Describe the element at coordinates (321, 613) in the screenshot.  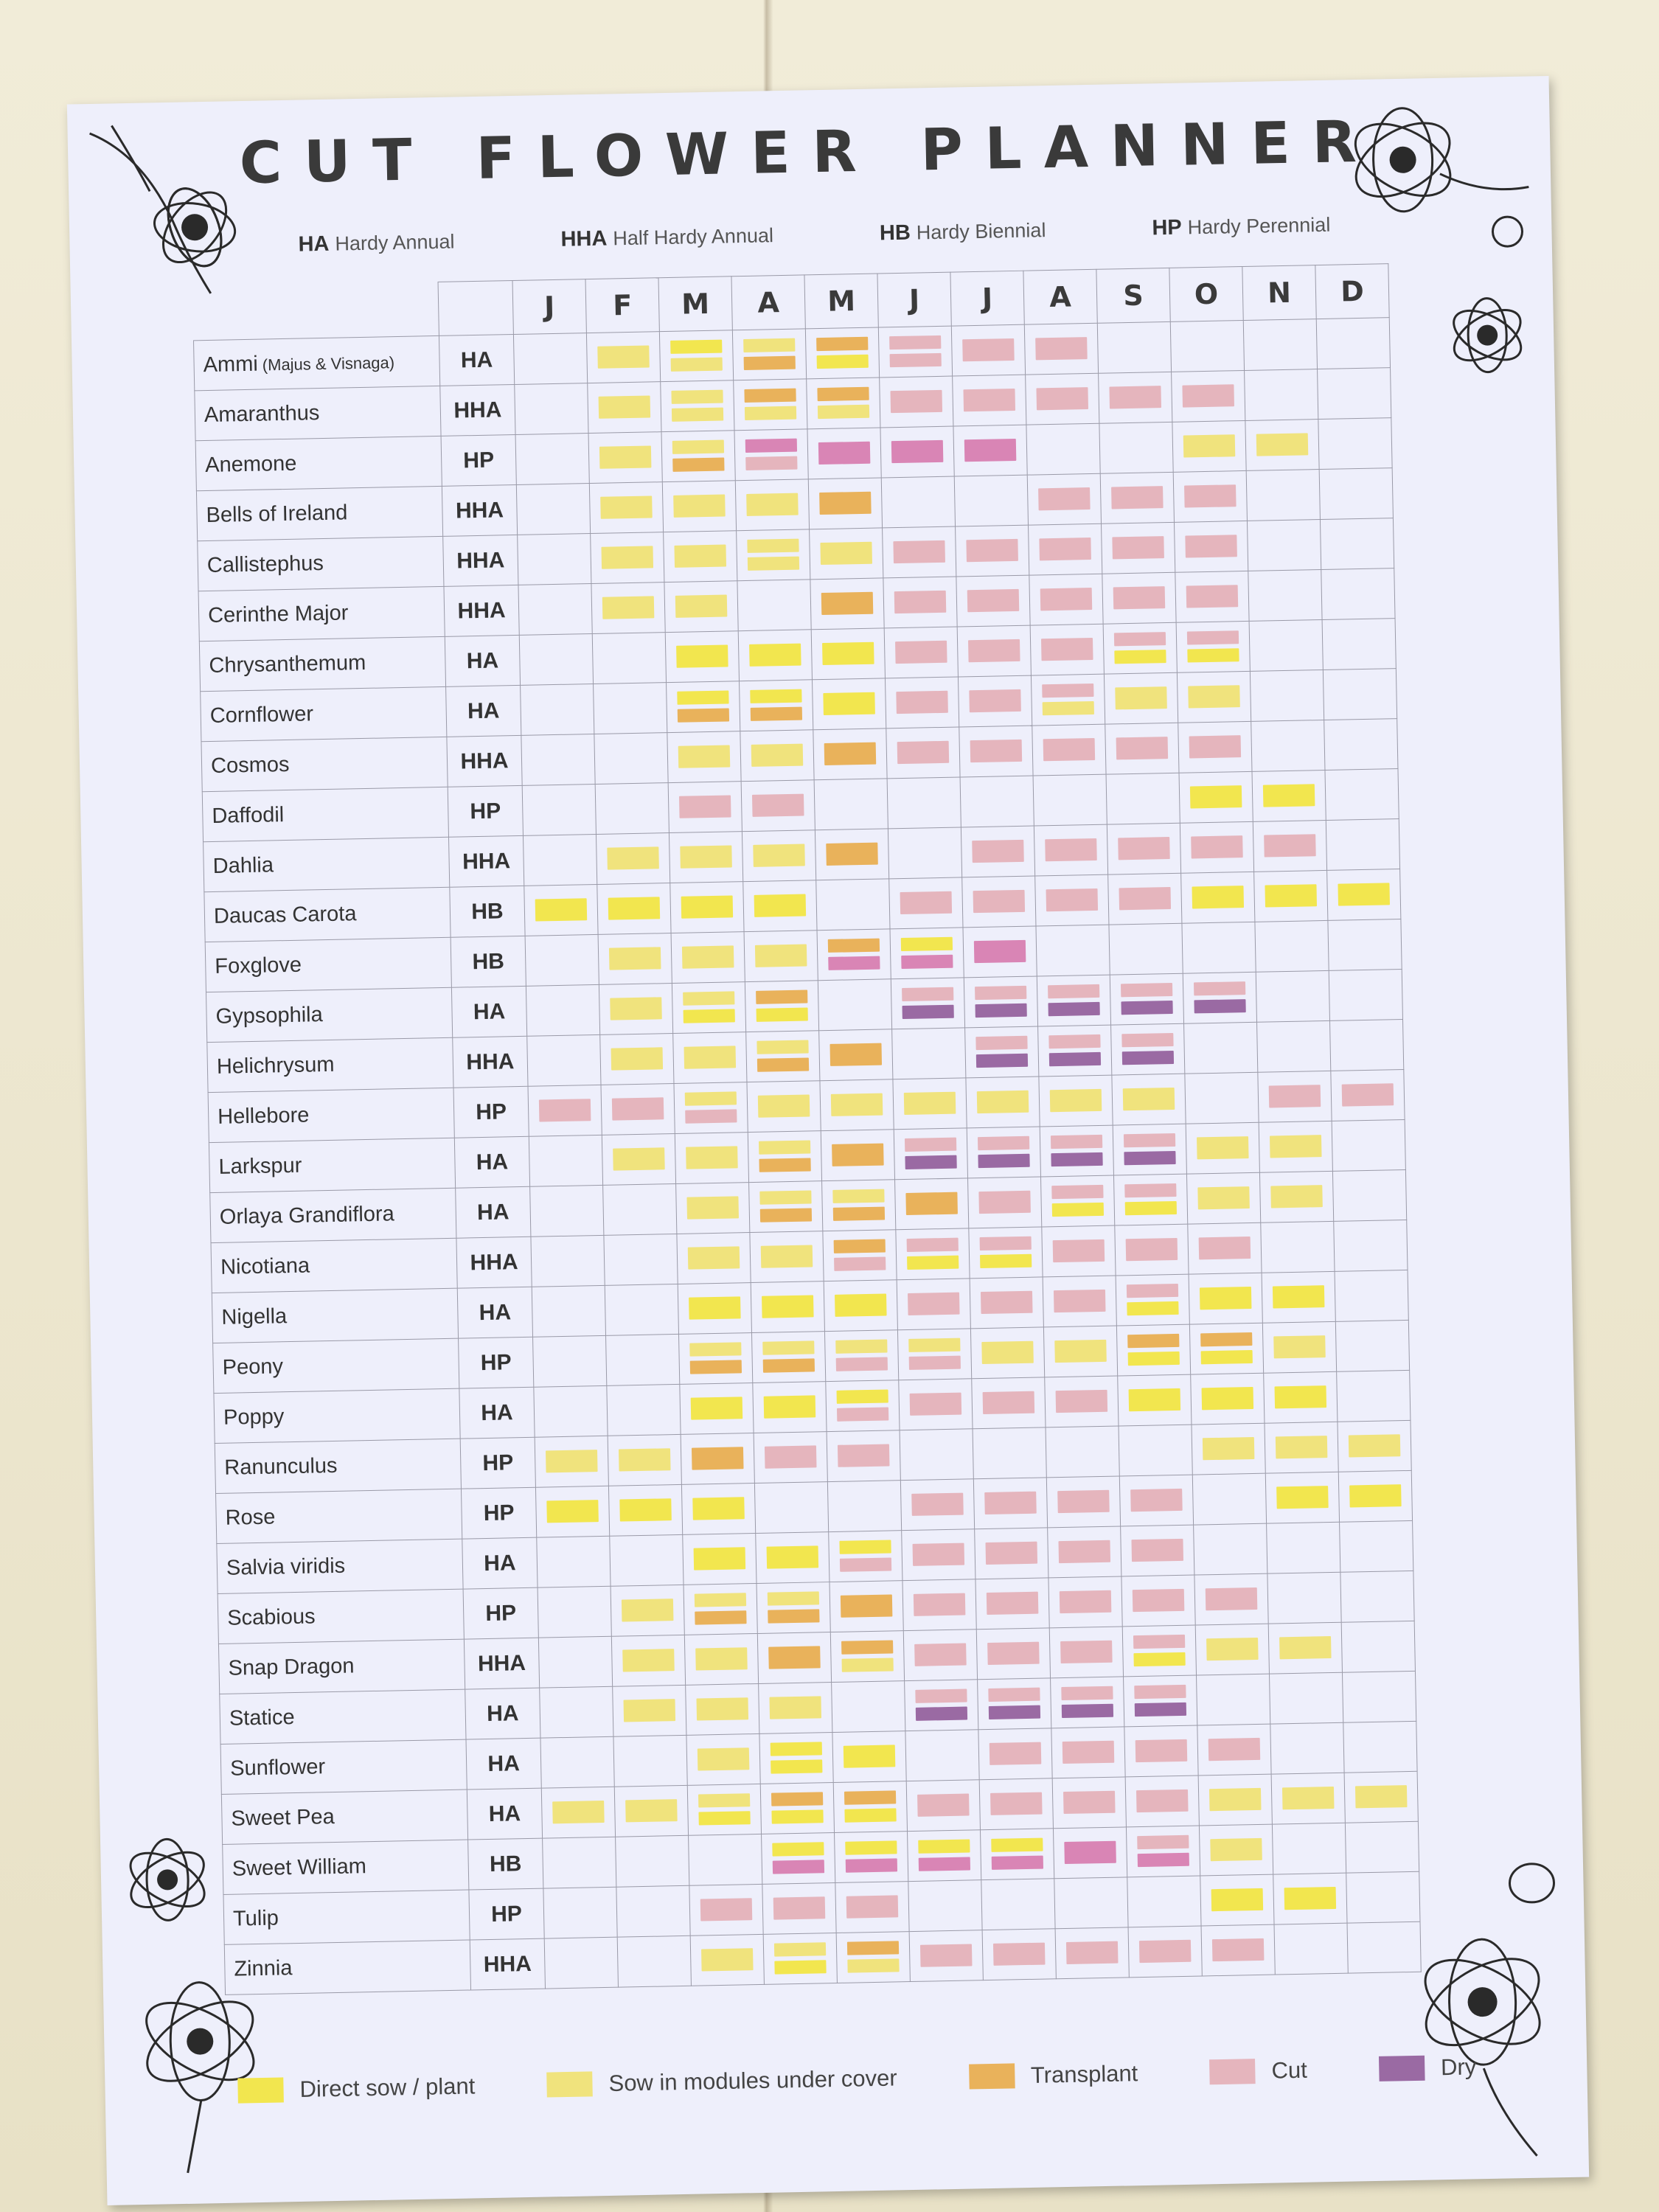
I see `plant-name: Cerinthe Major` at that location.